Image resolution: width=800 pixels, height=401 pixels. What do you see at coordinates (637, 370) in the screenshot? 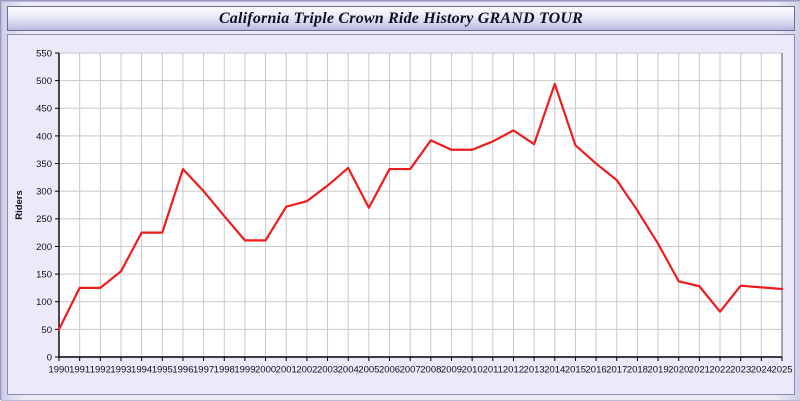
I see `x-axis-tick-label: 2018` at bounding box center [637, 370].